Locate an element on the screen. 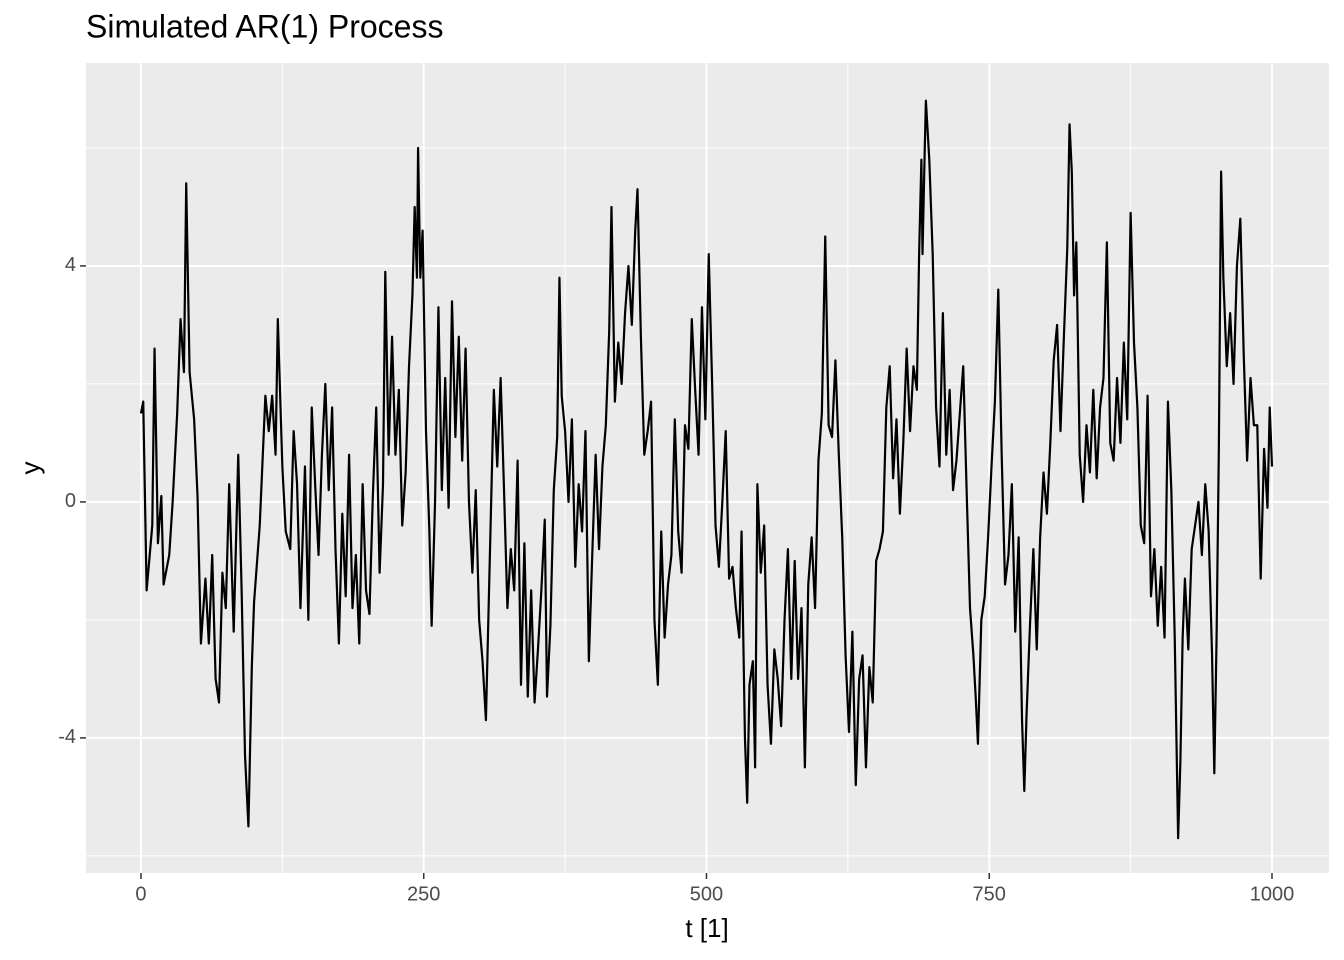 This screenshot has width=1344, height=960. x-tick-label: 750 is located at coordinates (989, 894).